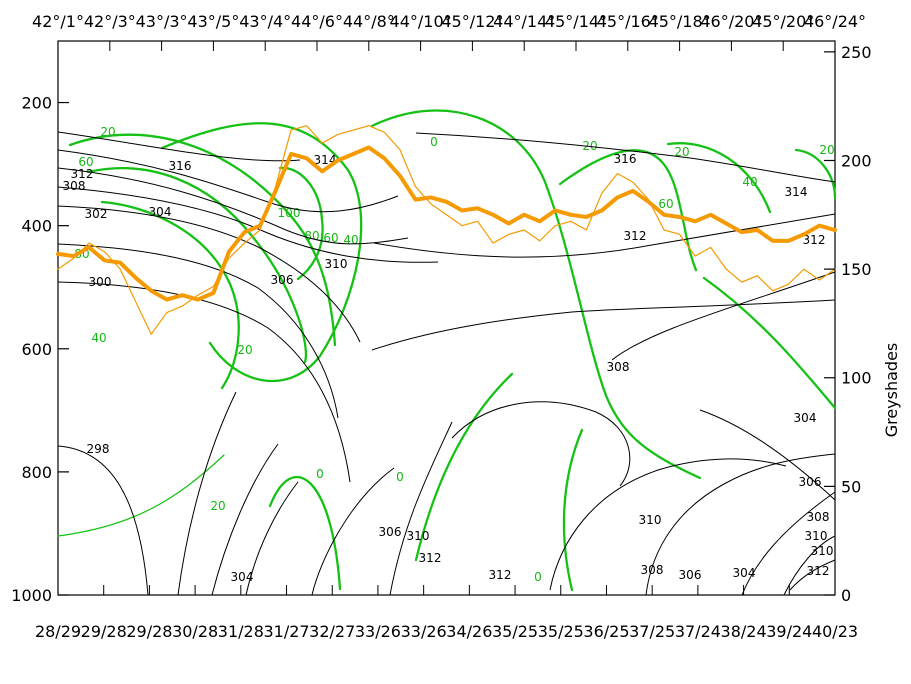 The image size is (911, 684). What do you see at coordinates (652, 631) in the screenshot?
I see `bottom-axis-tick-label: 37/25` at bounding box center [652, 631].